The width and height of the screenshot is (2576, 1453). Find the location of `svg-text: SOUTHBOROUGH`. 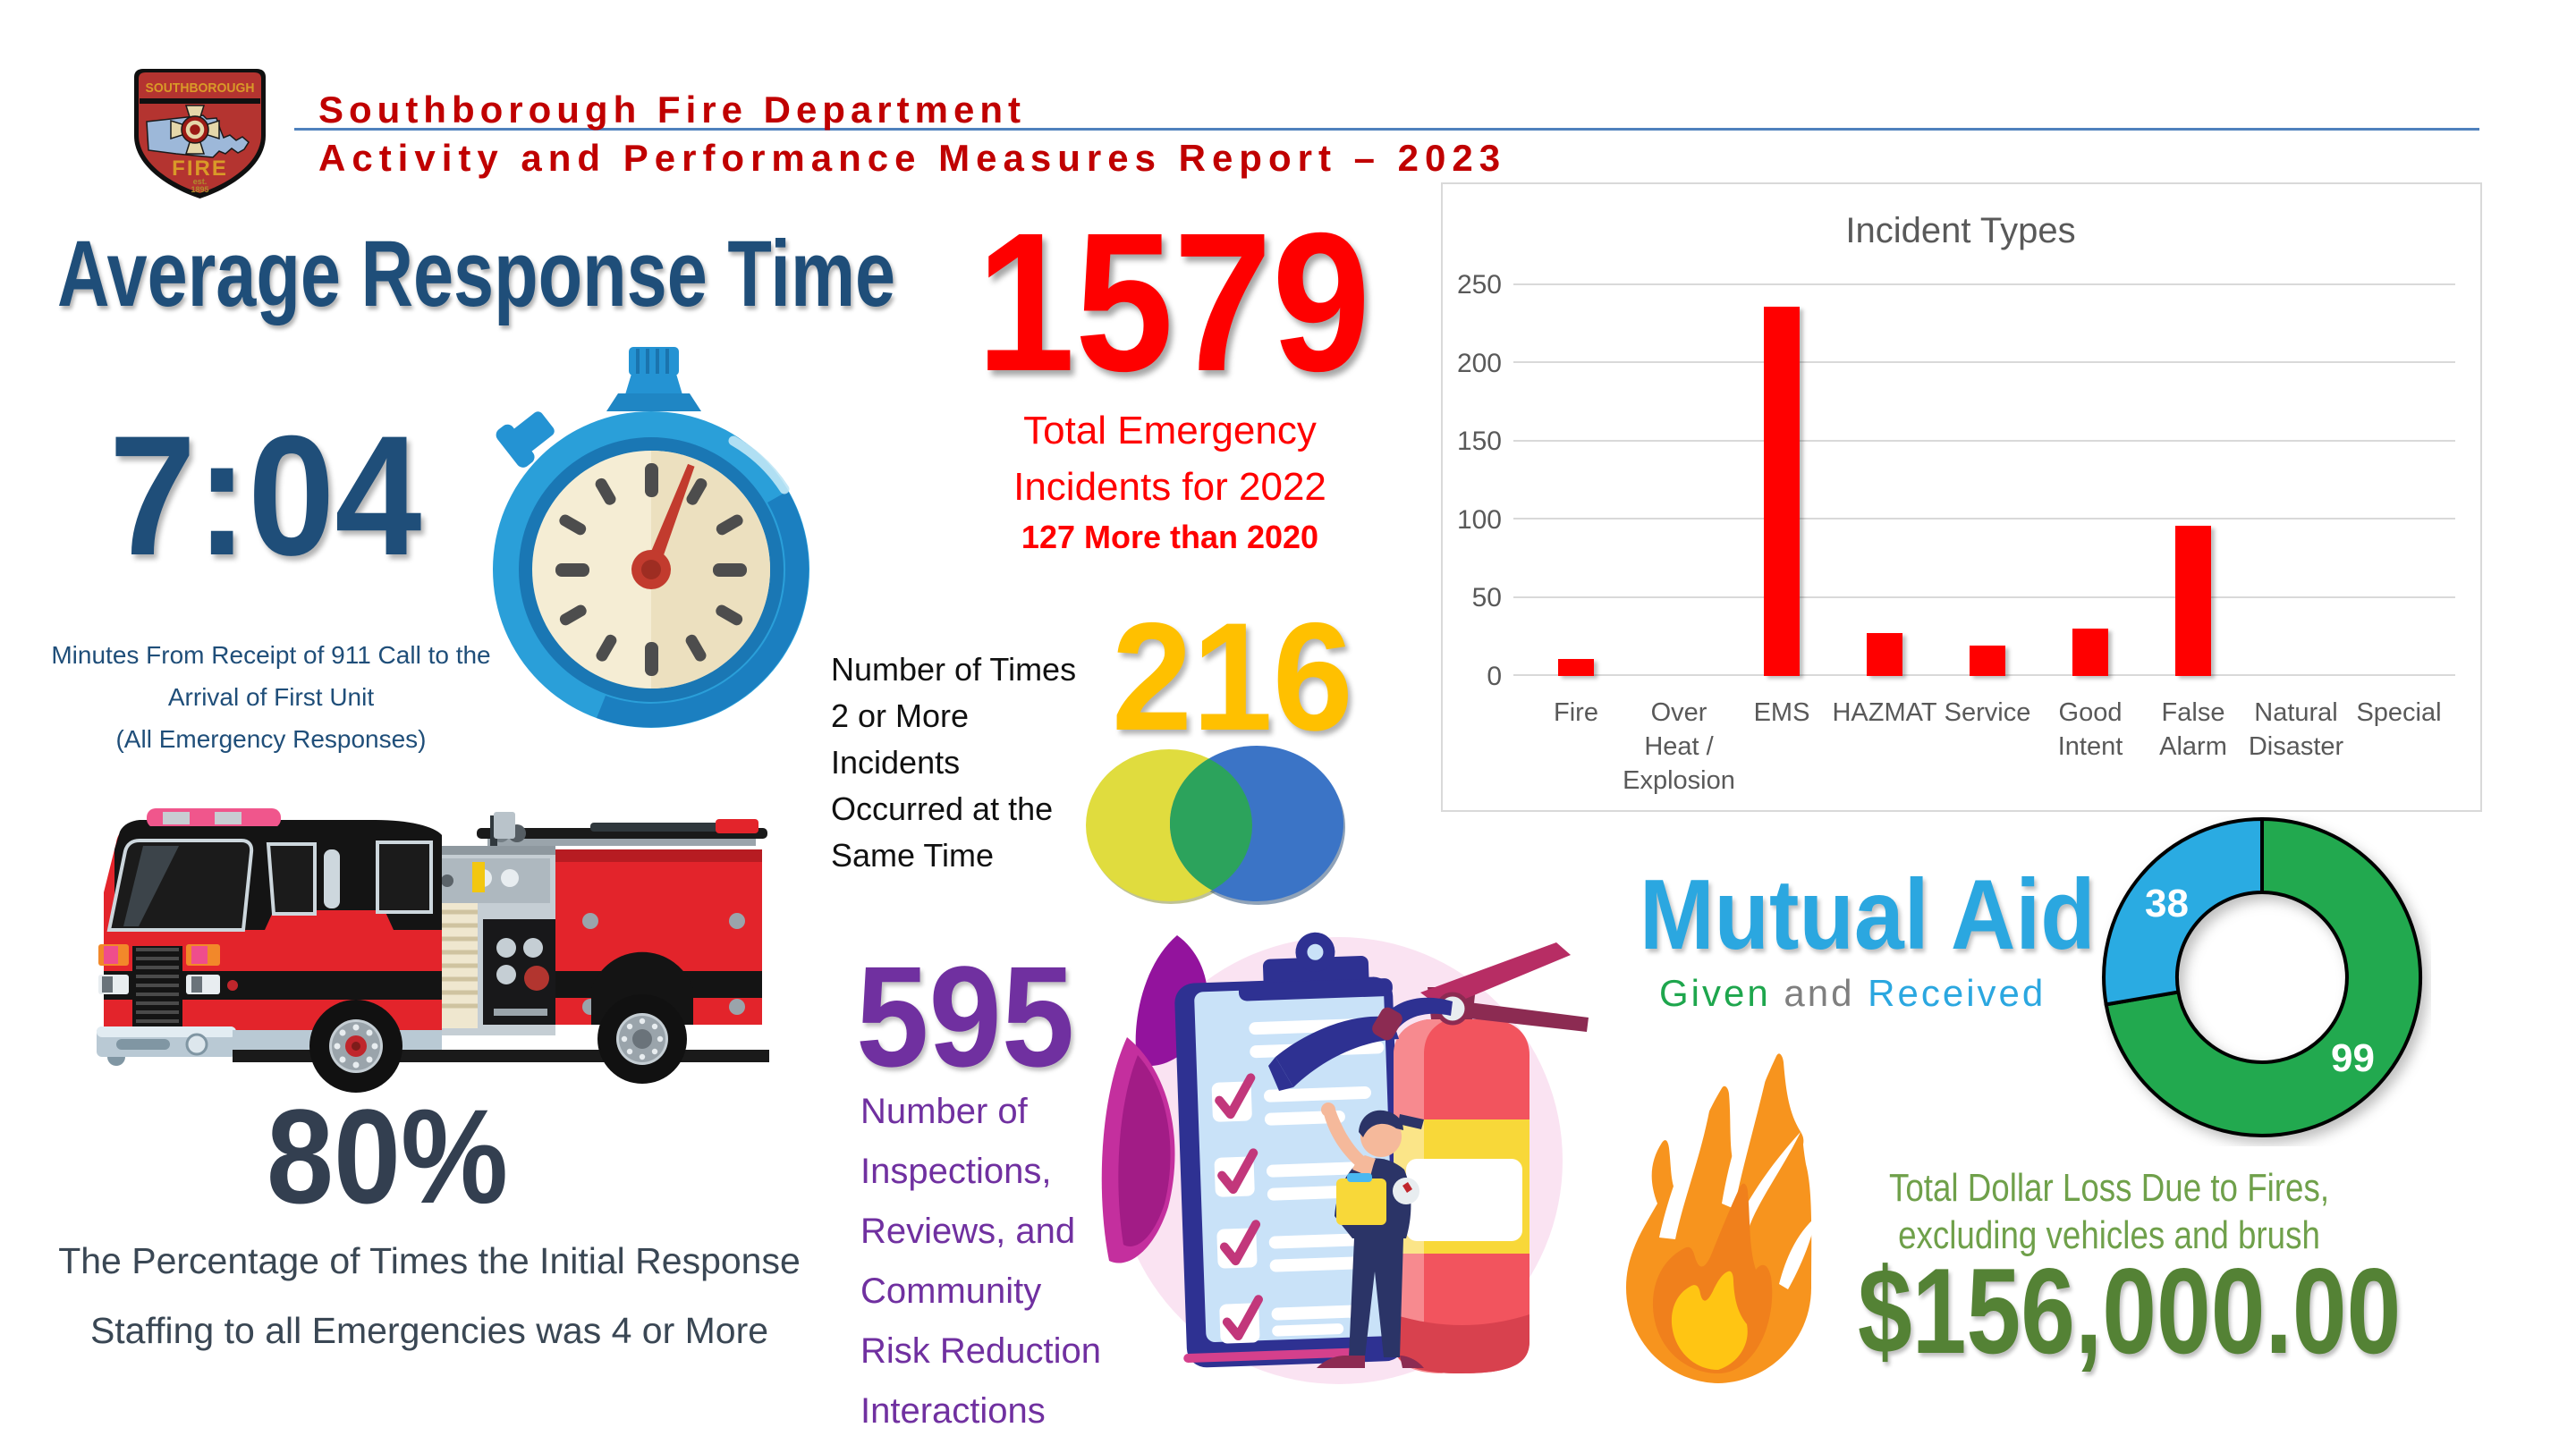

svg-text: SOUTHBOROUGH is located at coordinates (200, 88).